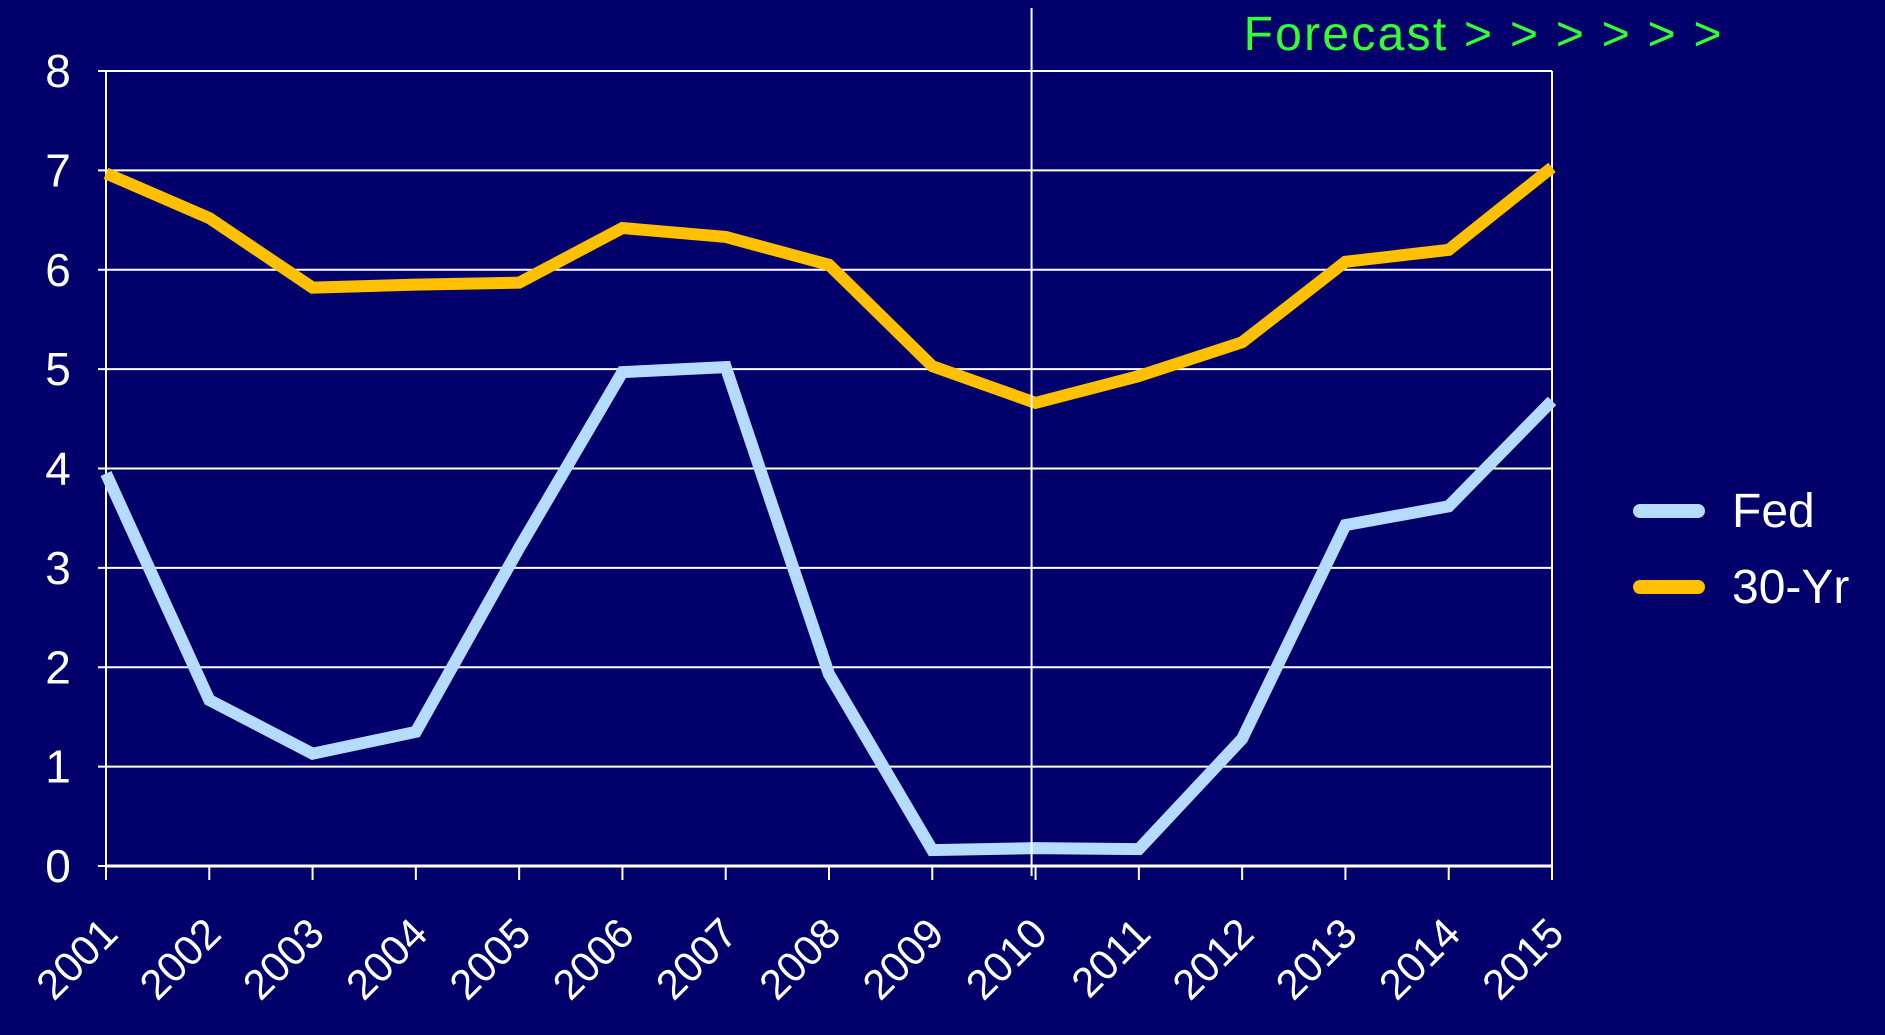  I want to click on y-tick-label: 3, so click(58, 568).